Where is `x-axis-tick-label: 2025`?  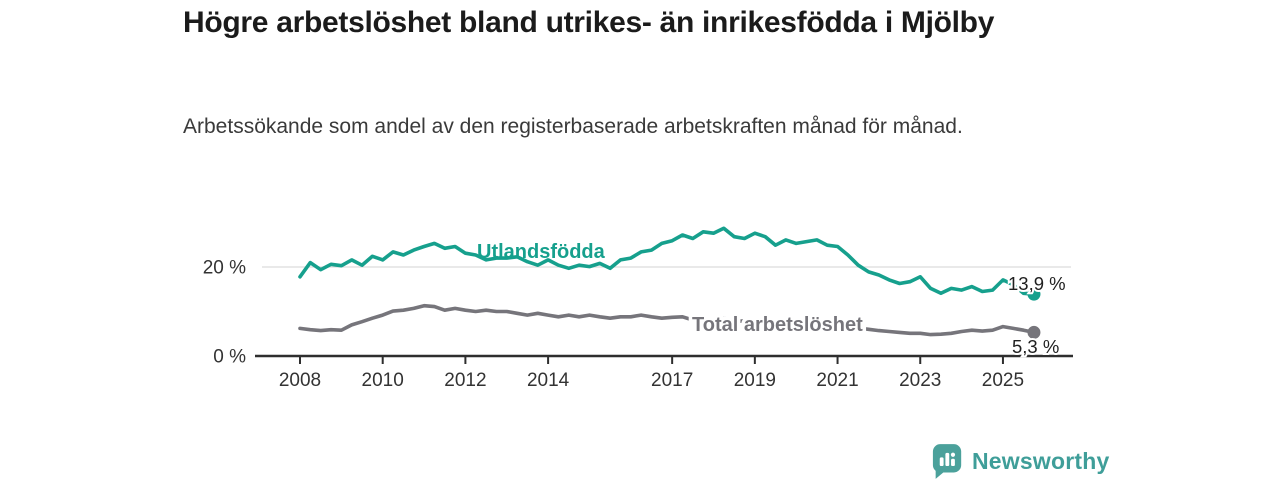 x-axis-tick-label: 2025 is located at coordinates (1003, 380).